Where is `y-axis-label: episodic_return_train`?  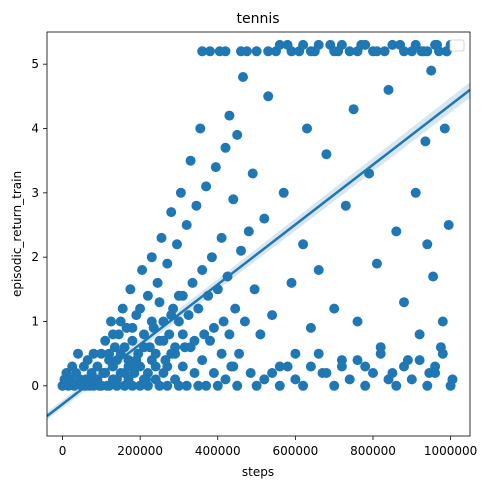
y-axis-label: episodic_return_train is located at coordinates (17, 234).